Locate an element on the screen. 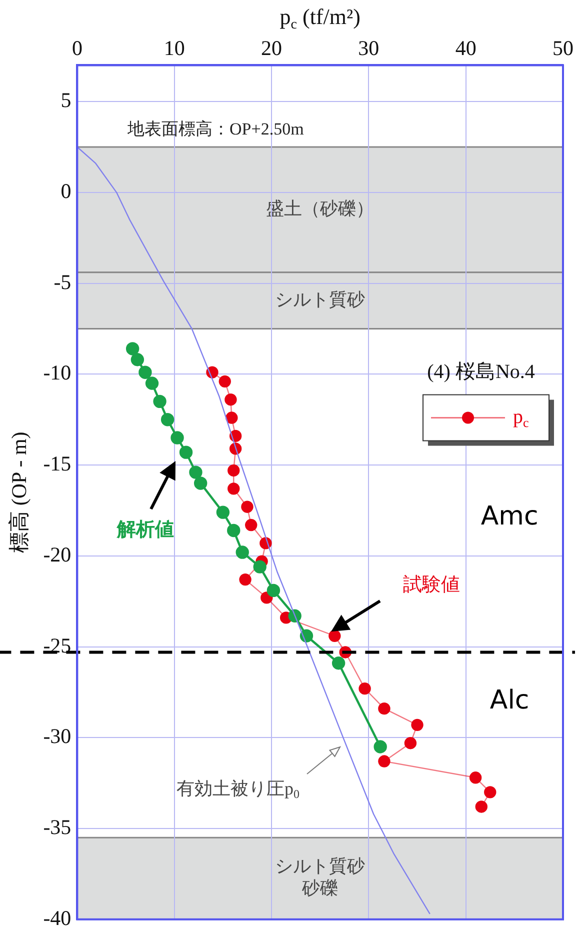 Image resolution: width=577 pixels, height=938 pixels. x-tick-label: 10 is located at coordinates (174, 48).